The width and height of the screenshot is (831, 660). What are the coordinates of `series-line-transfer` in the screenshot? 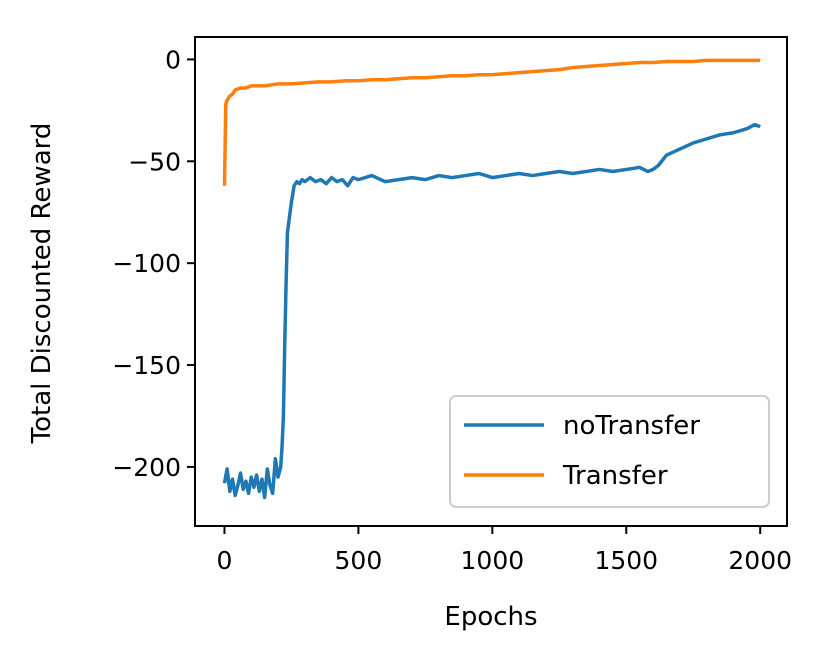 It's located at (491, 122).